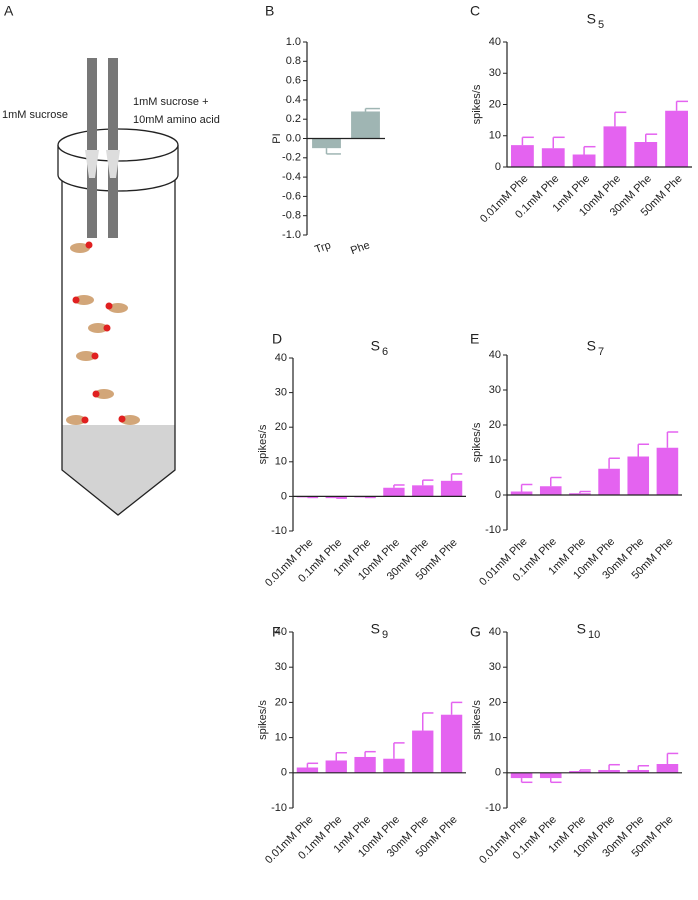  What do you see at coordinates (474, 339) in the screenshot?
I see `panel-letter: E` at bounding box center [474, 339].